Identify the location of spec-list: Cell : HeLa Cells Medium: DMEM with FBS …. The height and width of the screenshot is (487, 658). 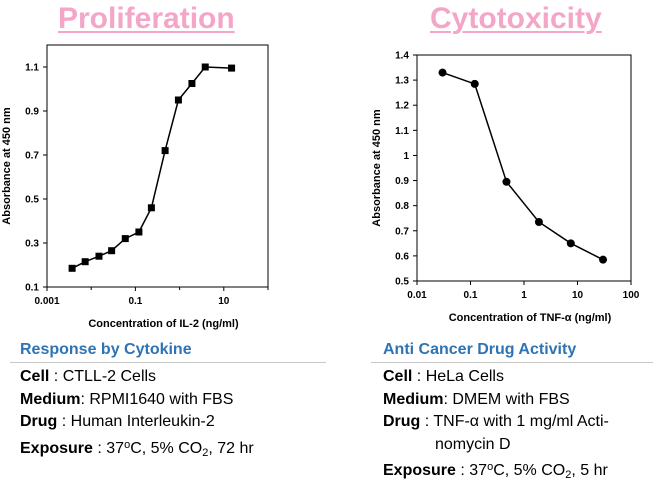
(520, 426).